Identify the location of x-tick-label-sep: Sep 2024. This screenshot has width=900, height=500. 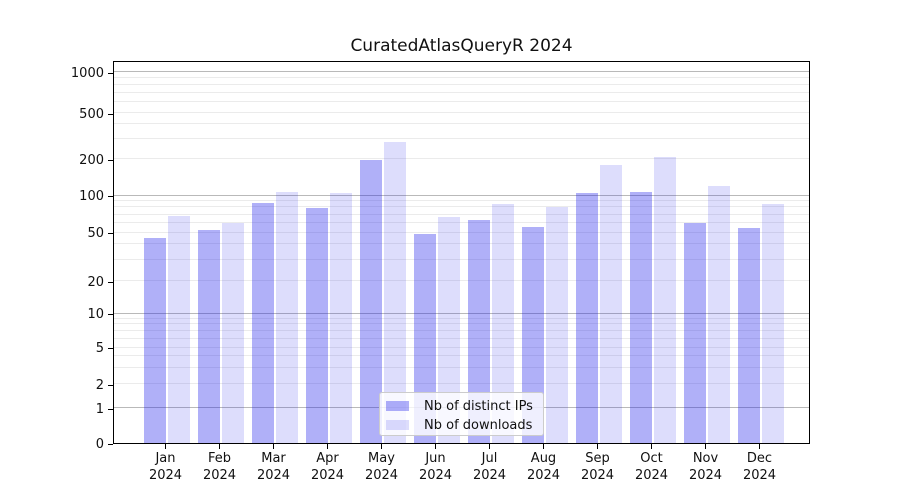
(597, 467).